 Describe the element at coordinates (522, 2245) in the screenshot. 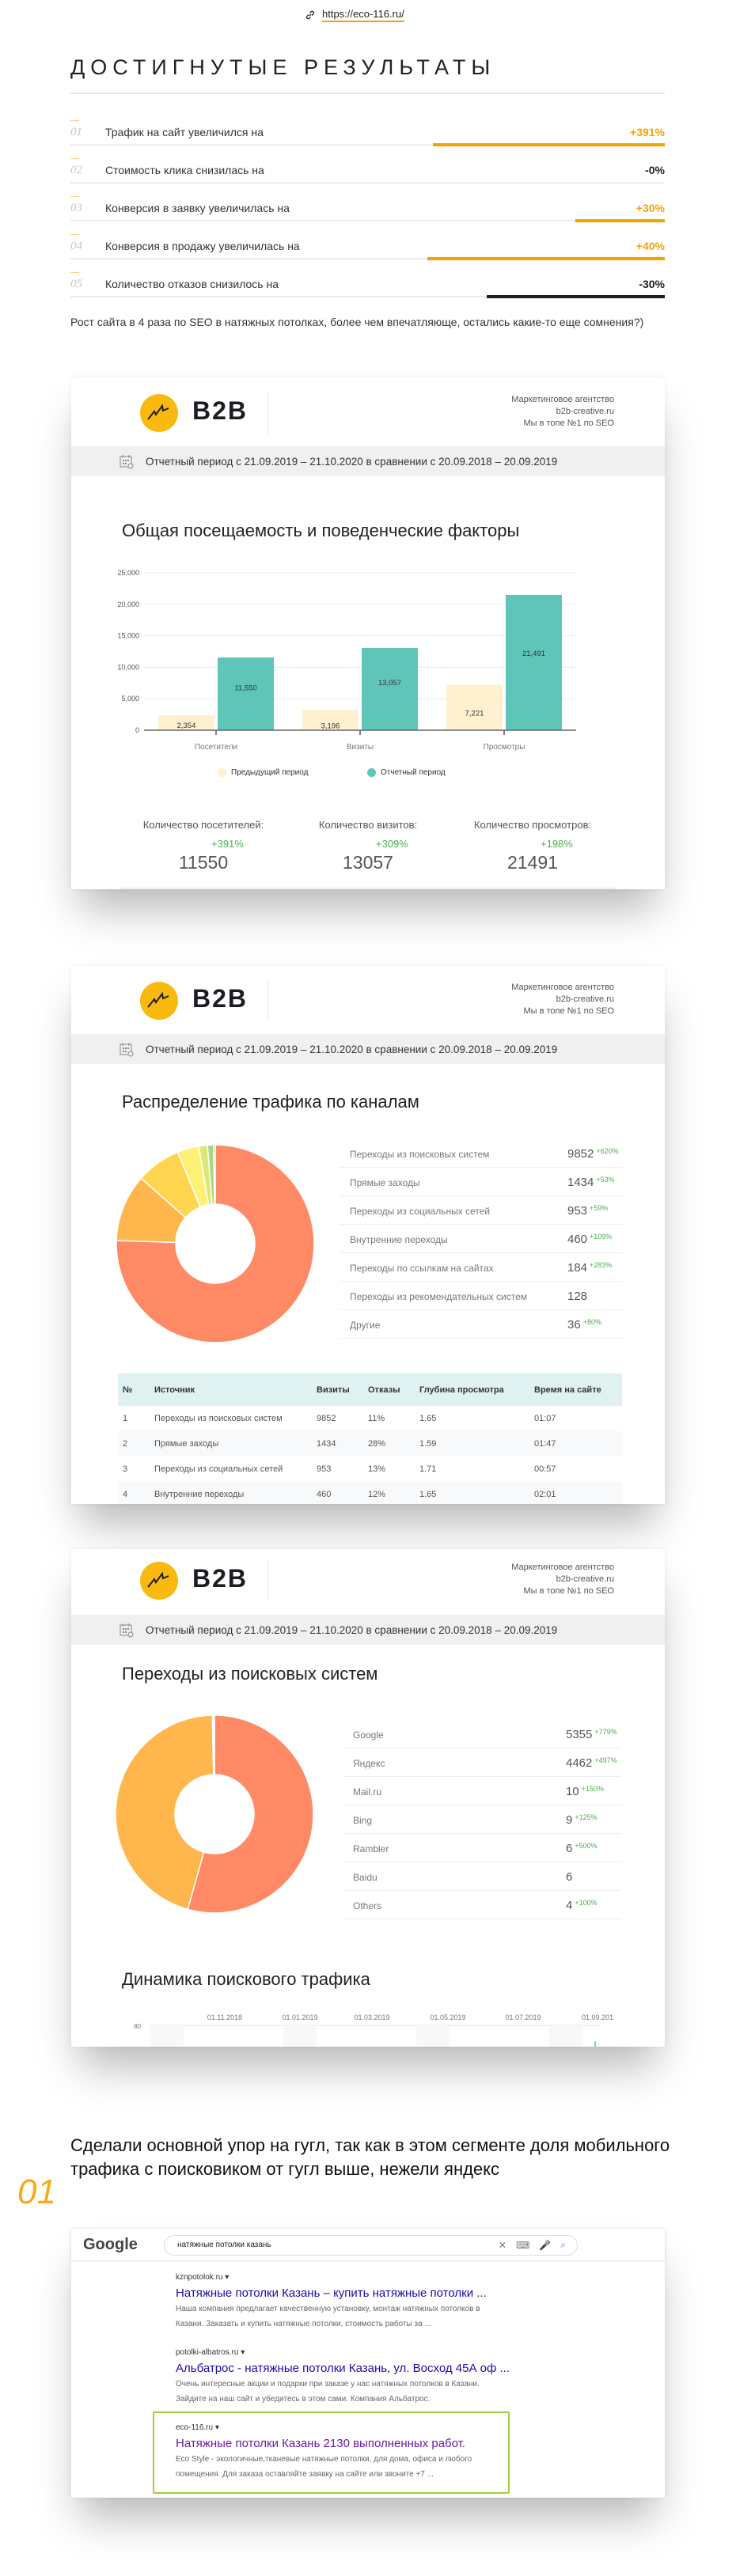

I see `keyboard-icon: ⌨` at that location.